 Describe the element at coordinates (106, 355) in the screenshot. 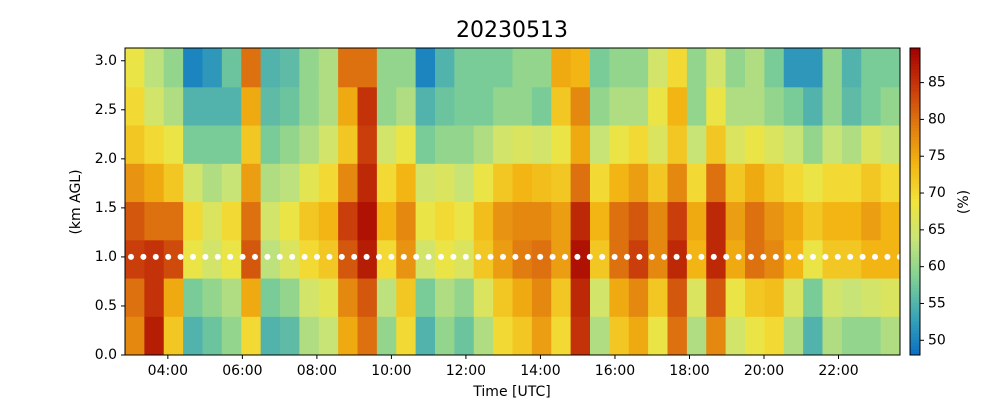

I see `y-tick-label: 0.0` at that location.